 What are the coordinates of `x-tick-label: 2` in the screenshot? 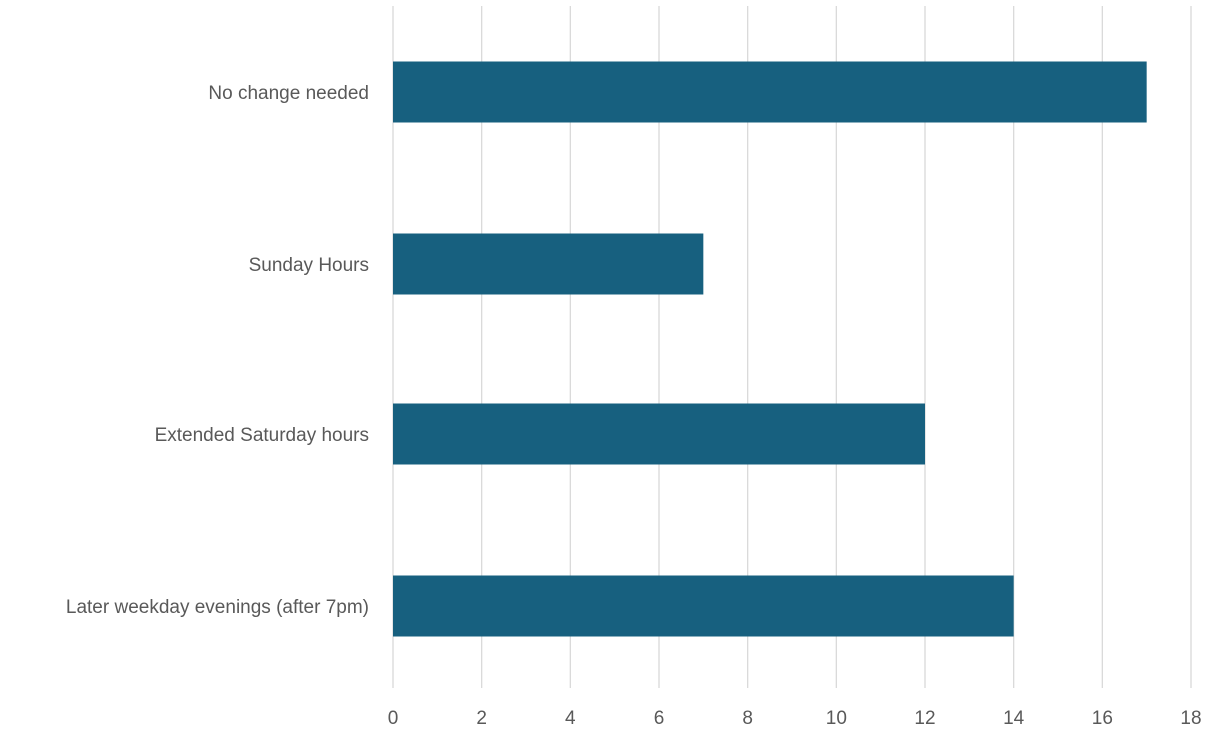 It's located at (481, 718).